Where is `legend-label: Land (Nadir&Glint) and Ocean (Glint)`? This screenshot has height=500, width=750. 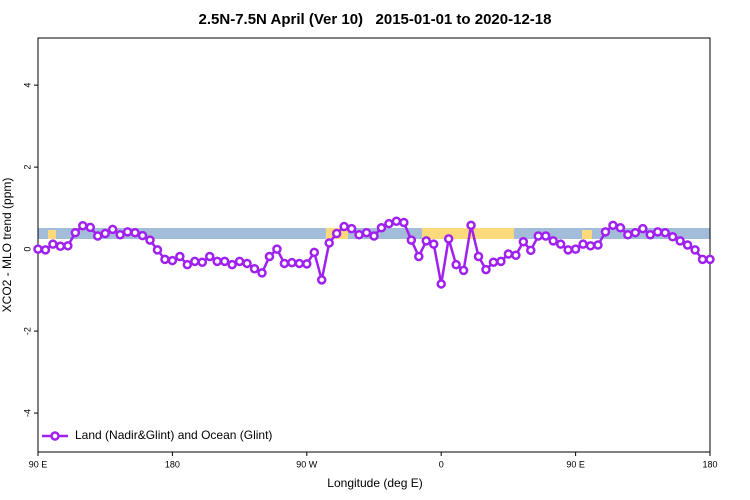
legend-label: Land (Nadir&Glint) and Ocean (Glint) is located at coordinates (173, 435).